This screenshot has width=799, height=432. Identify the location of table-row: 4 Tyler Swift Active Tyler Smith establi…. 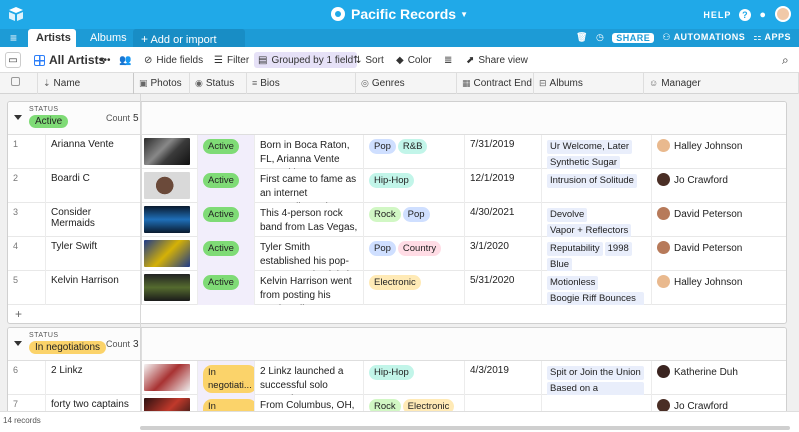
(397, 254).